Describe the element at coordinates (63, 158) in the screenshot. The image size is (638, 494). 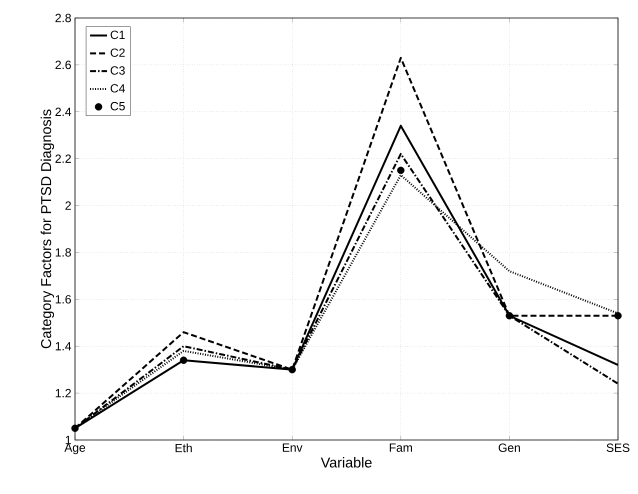
I see `y-tick-label: 2.2` at that location.